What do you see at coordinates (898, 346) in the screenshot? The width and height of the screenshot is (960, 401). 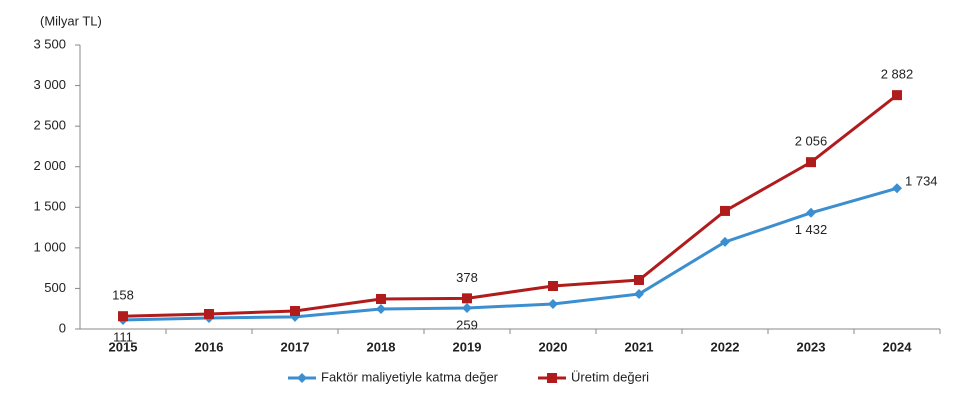 I see `x-tick-label: 2024` at bounding box center [898, 346].